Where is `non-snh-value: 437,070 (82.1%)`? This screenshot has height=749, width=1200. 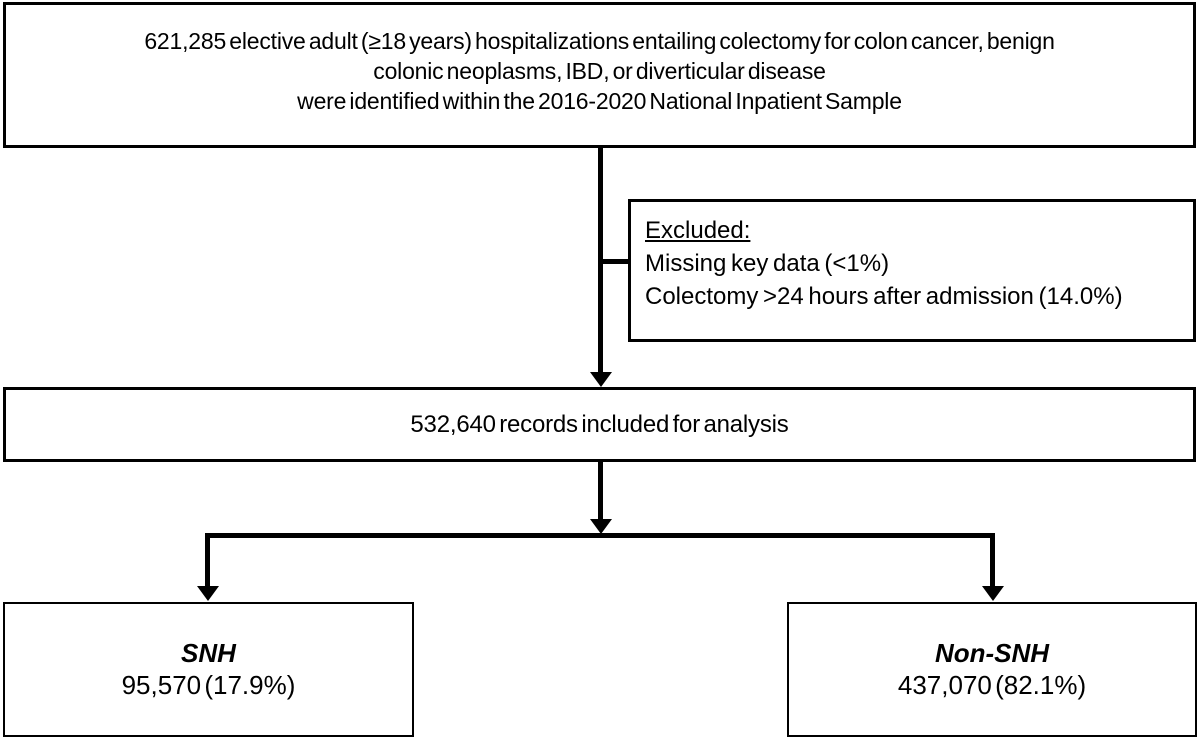 non-snh-value: 437,070 (82.1%) is located at coordinates (992, 684).